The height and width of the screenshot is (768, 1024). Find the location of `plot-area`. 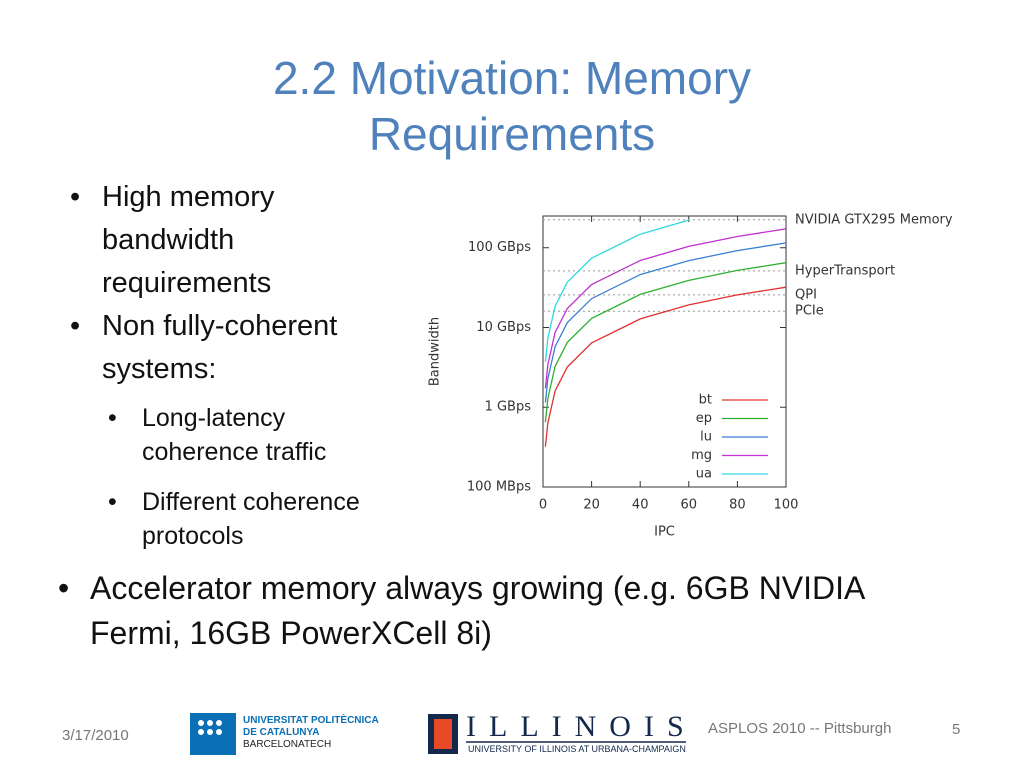

plot-area is located at coordinates (664, 333).